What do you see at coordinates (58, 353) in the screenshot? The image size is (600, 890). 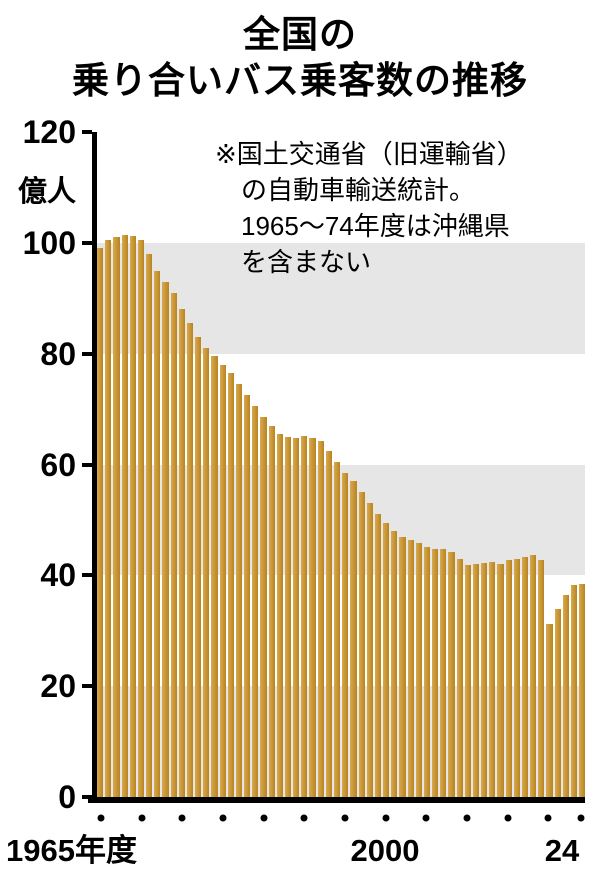 I see `y-tick-label-80: 80` at bounding box center [58, 353].